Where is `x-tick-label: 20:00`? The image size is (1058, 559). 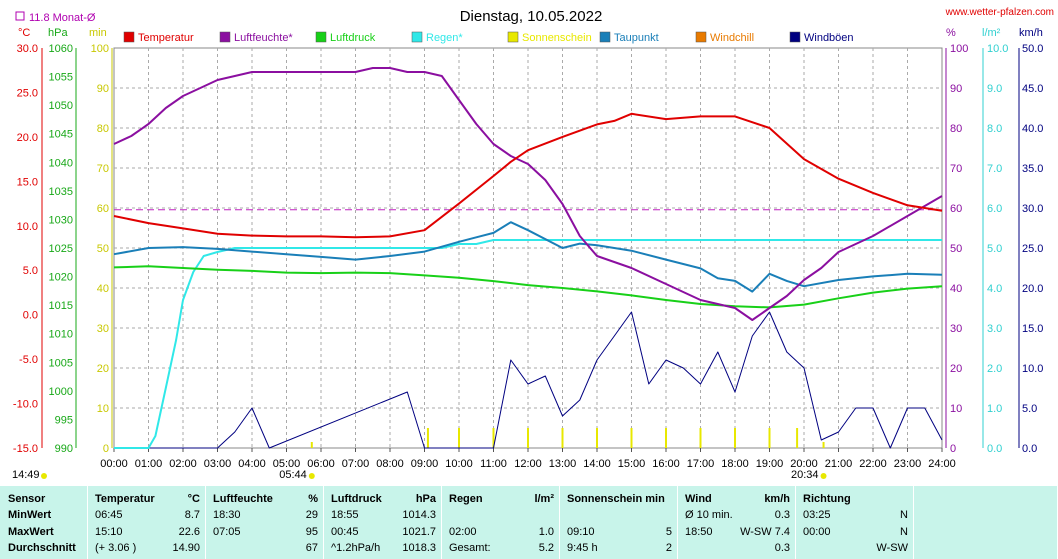
x-tick-label: 20:00 is located at coordinates (804, 464).